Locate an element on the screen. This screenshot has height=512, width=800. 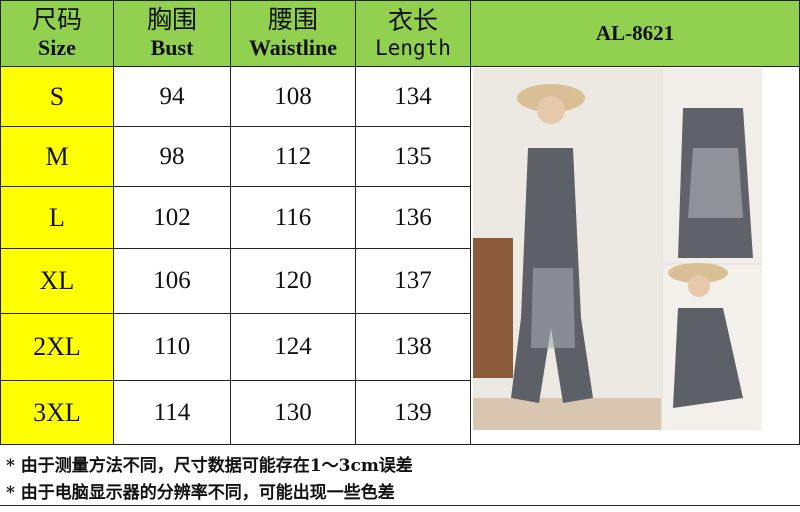
cell-waist: 120 is located at coordinates (293, 281).